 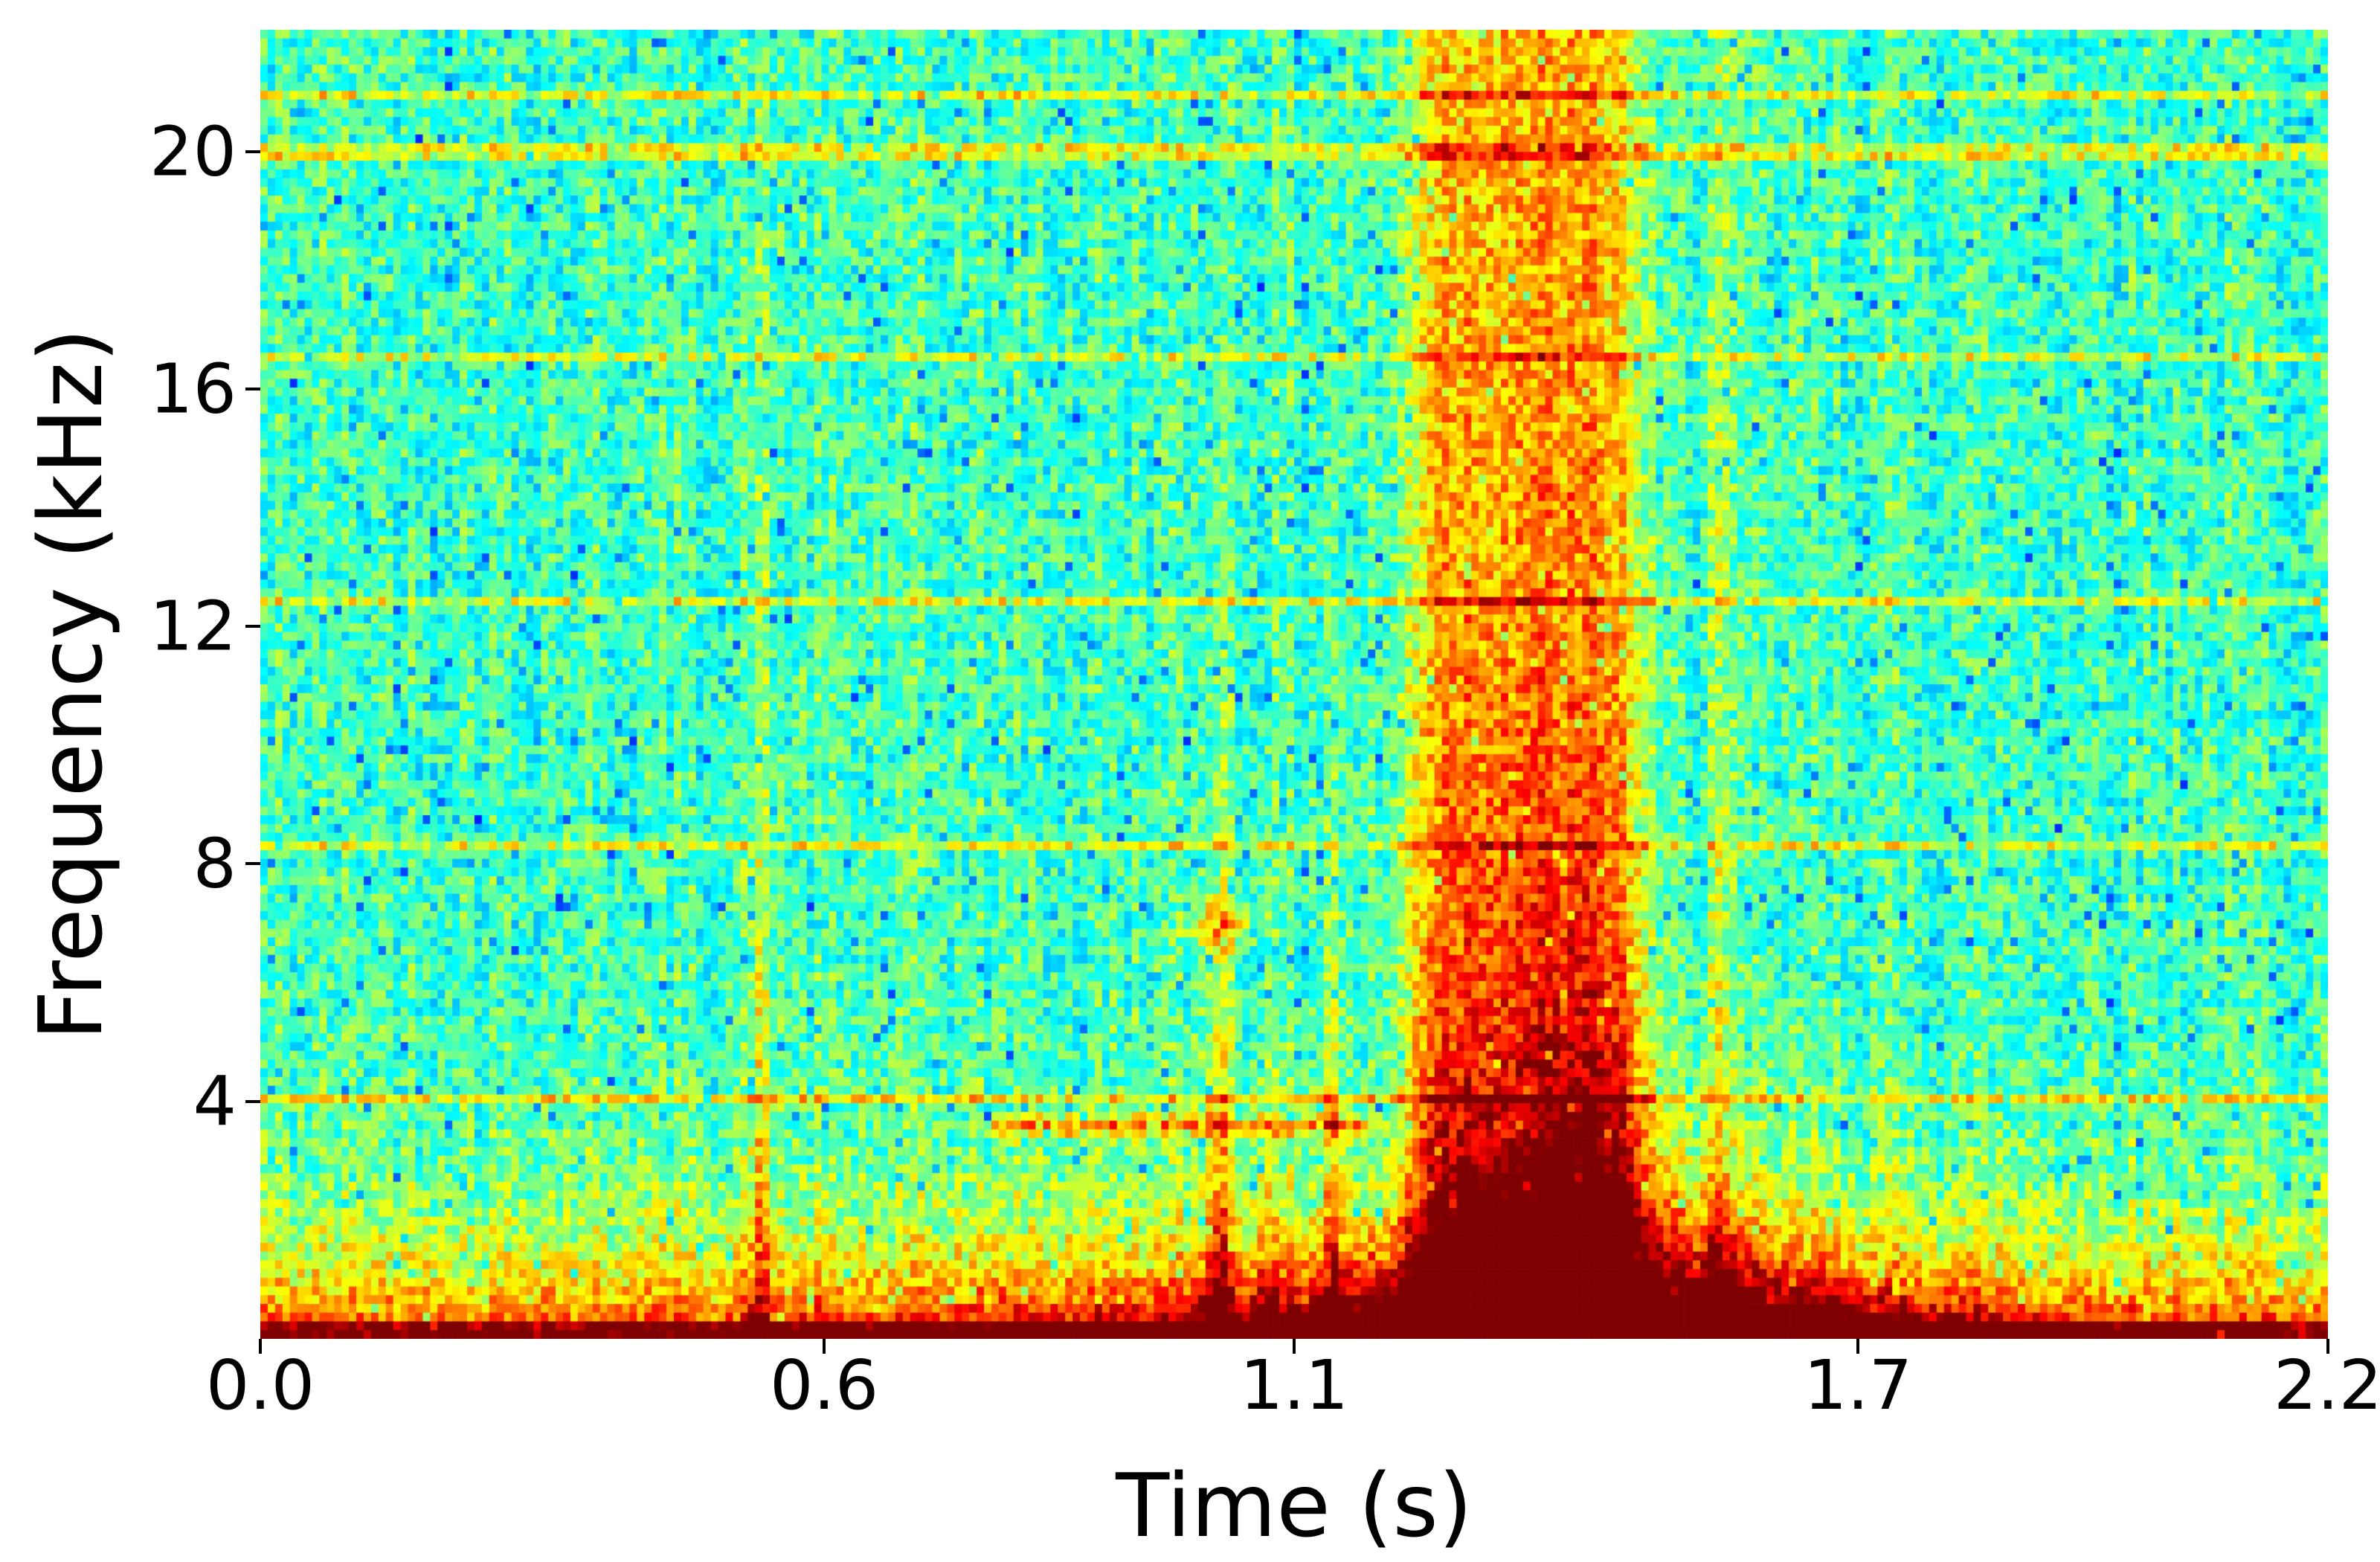 I want to click on y-axis-label: Frequency (kHz), so click(x=70, y=684).